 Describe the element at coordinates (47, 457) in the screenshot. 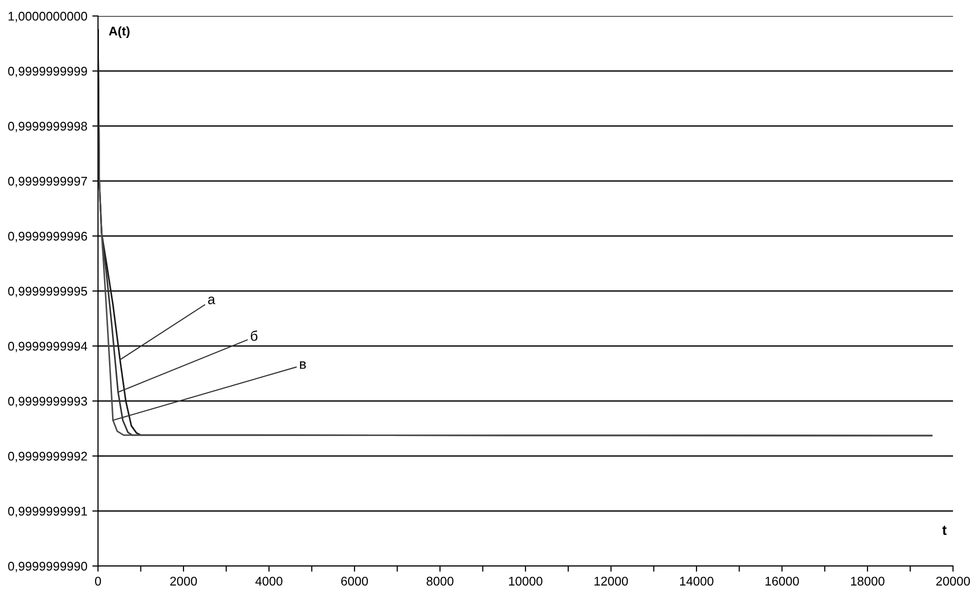

I see `y-tick-label: 0,9999999992` at that location.